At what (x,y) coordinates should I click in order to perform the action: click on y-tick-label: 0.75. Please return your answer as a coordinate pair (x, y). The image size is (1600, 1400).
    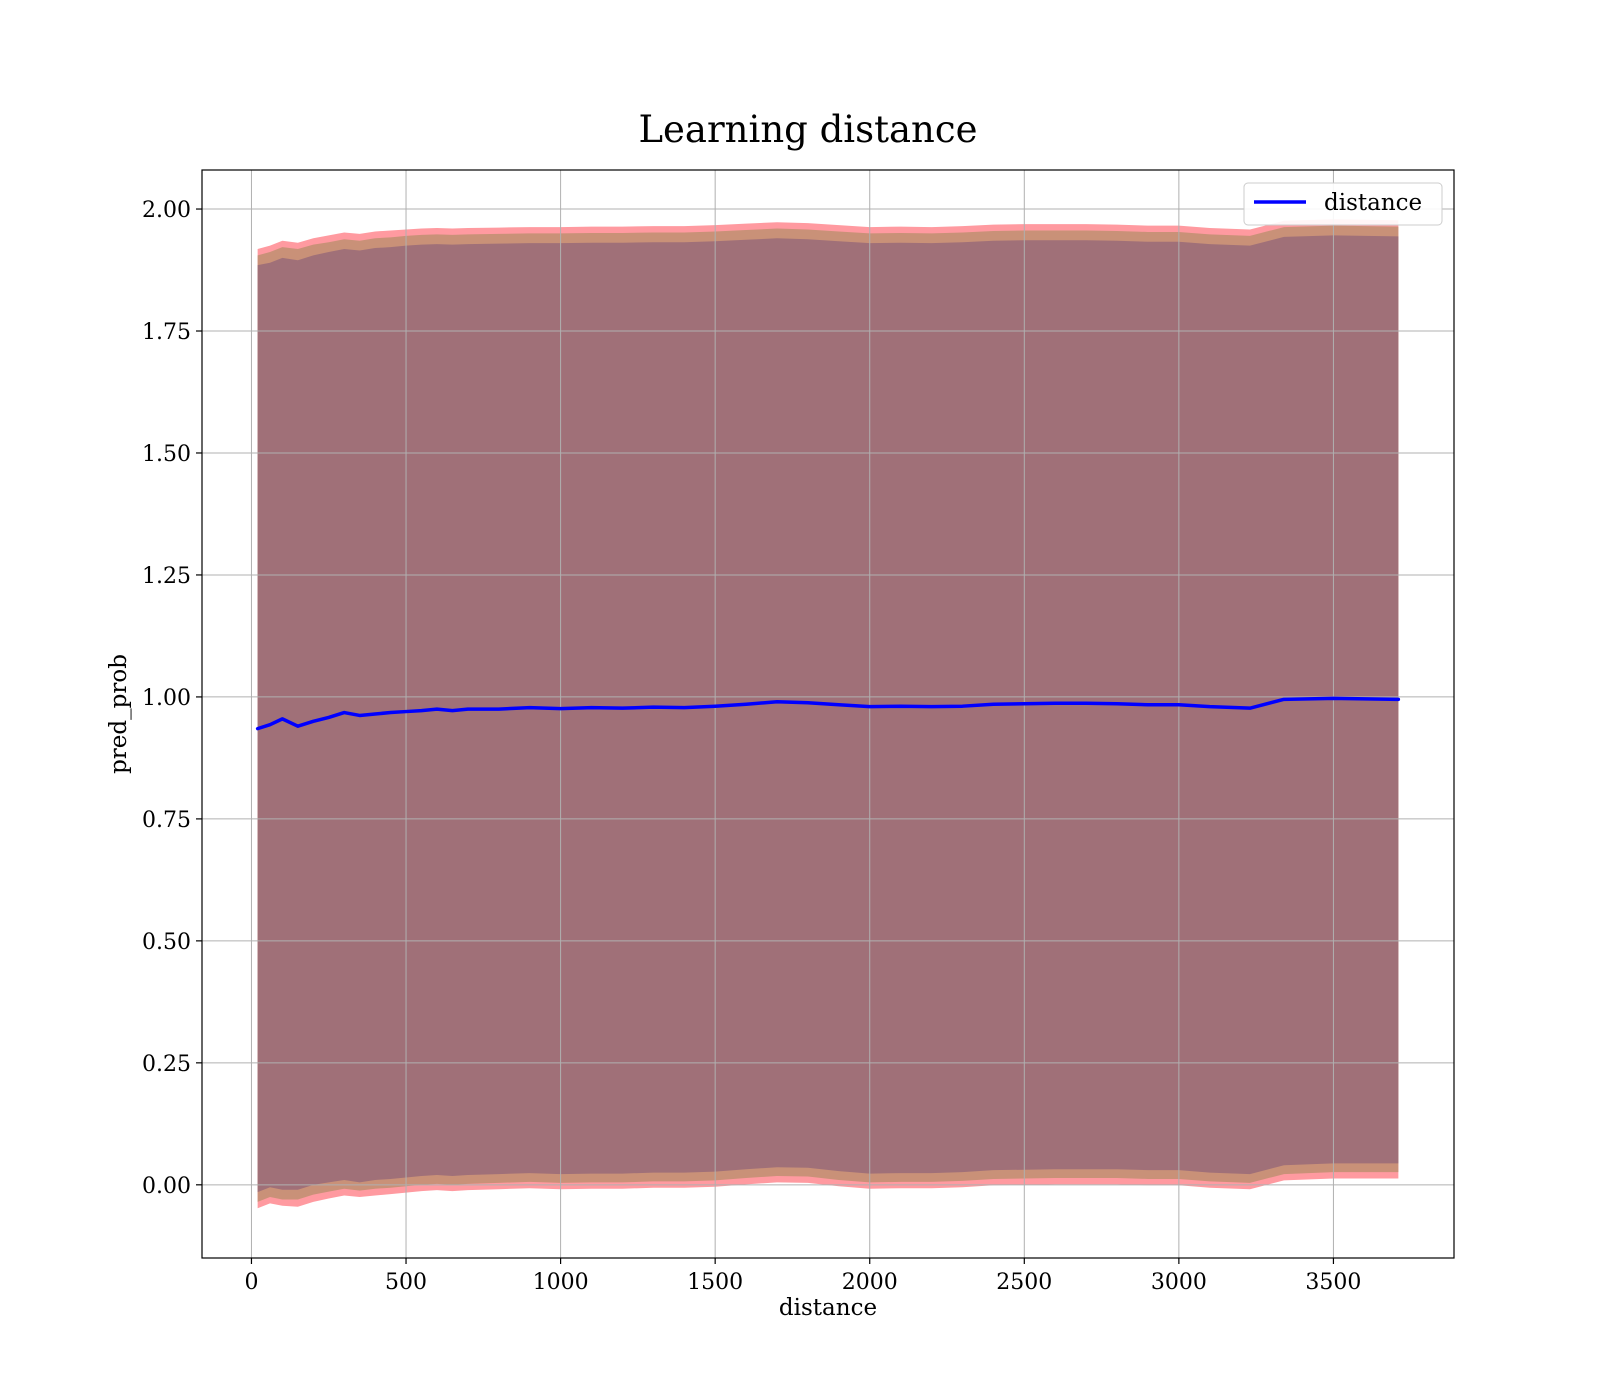
    Looking at the image, I should click on (166, 820).